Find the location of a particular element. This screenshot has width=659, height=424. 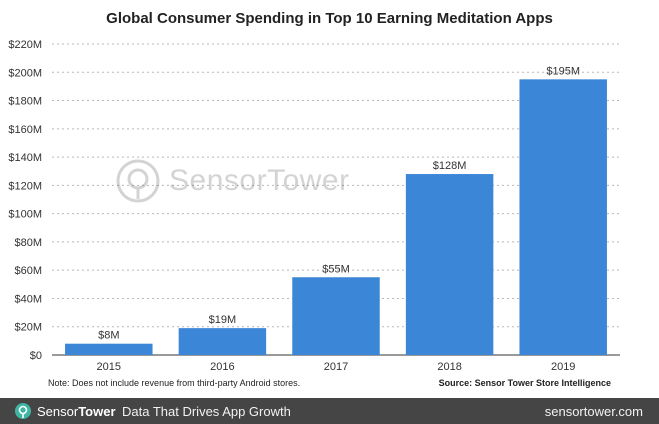

x-tick-label: 2017 is located at coordinates (336, 367).